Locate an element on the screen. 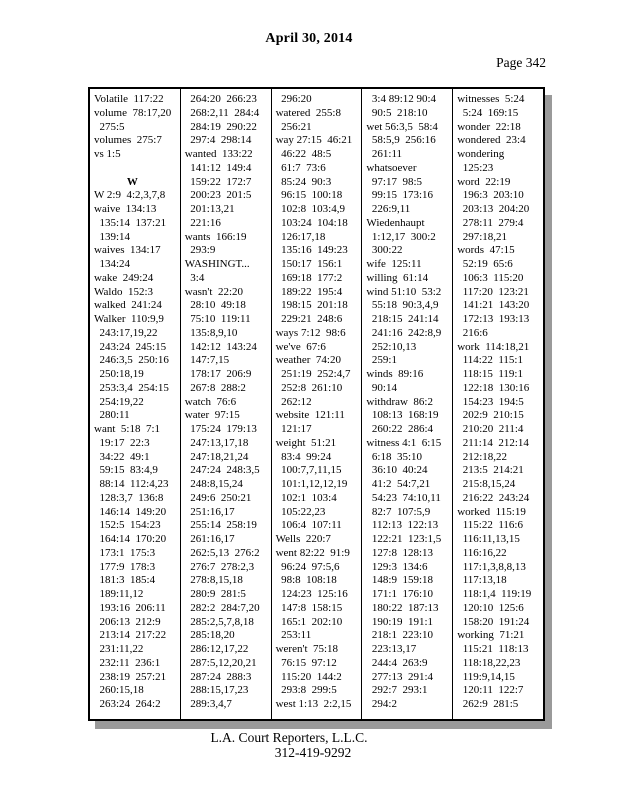 The width and height of the screenshot is (618, 800). index-line: 125:23 is located at coordinates (475, 167).